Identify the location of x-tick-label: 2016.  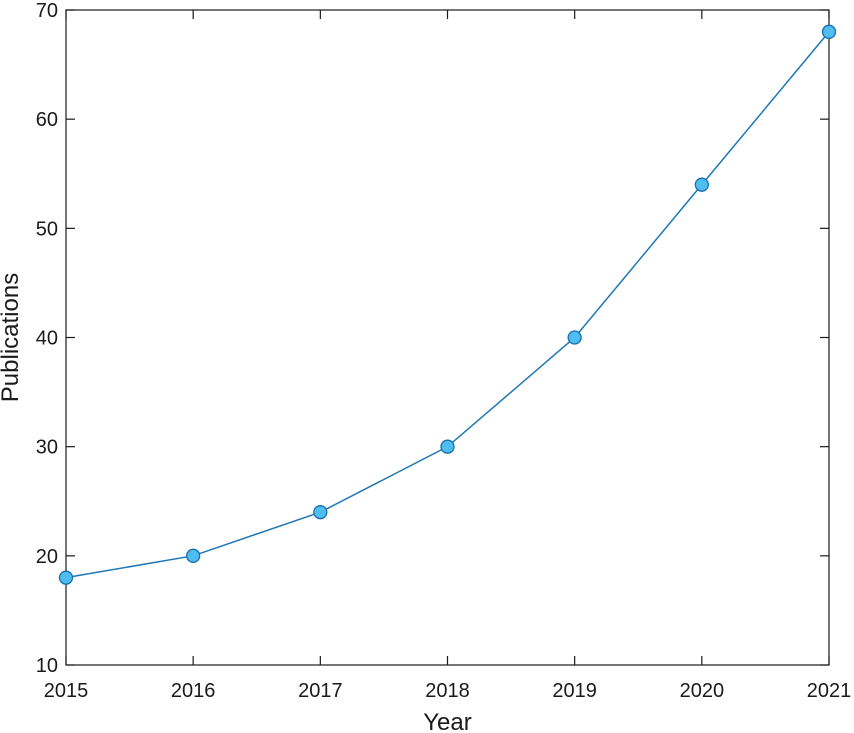
(193, 691).